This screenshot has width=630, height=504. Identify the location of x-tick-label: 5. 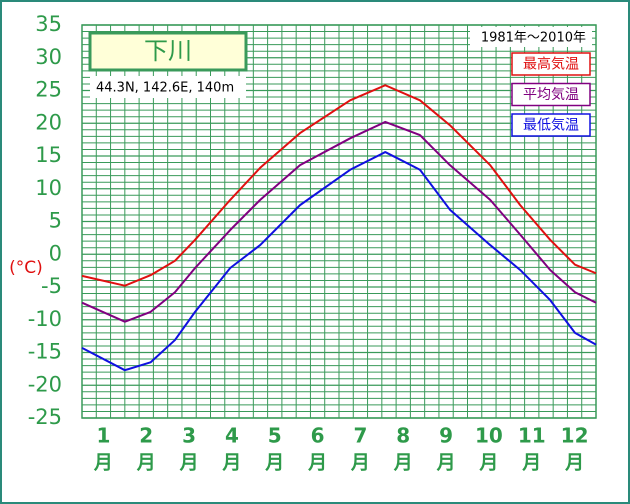
(275, 436).